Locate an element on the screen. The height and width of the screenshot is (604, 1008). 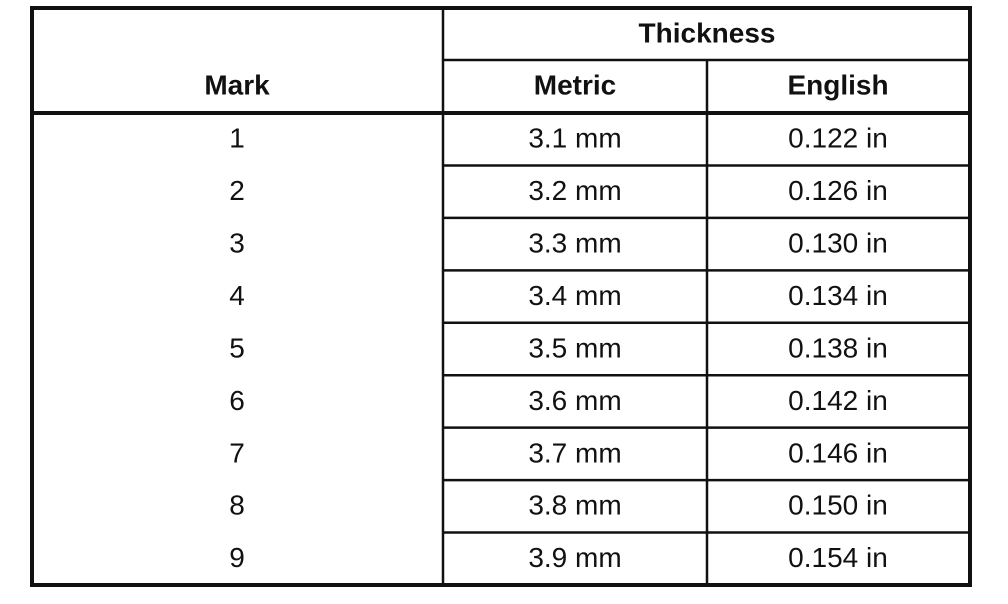
table-cell: 3.3 mm is located at coordinates (574, 243).